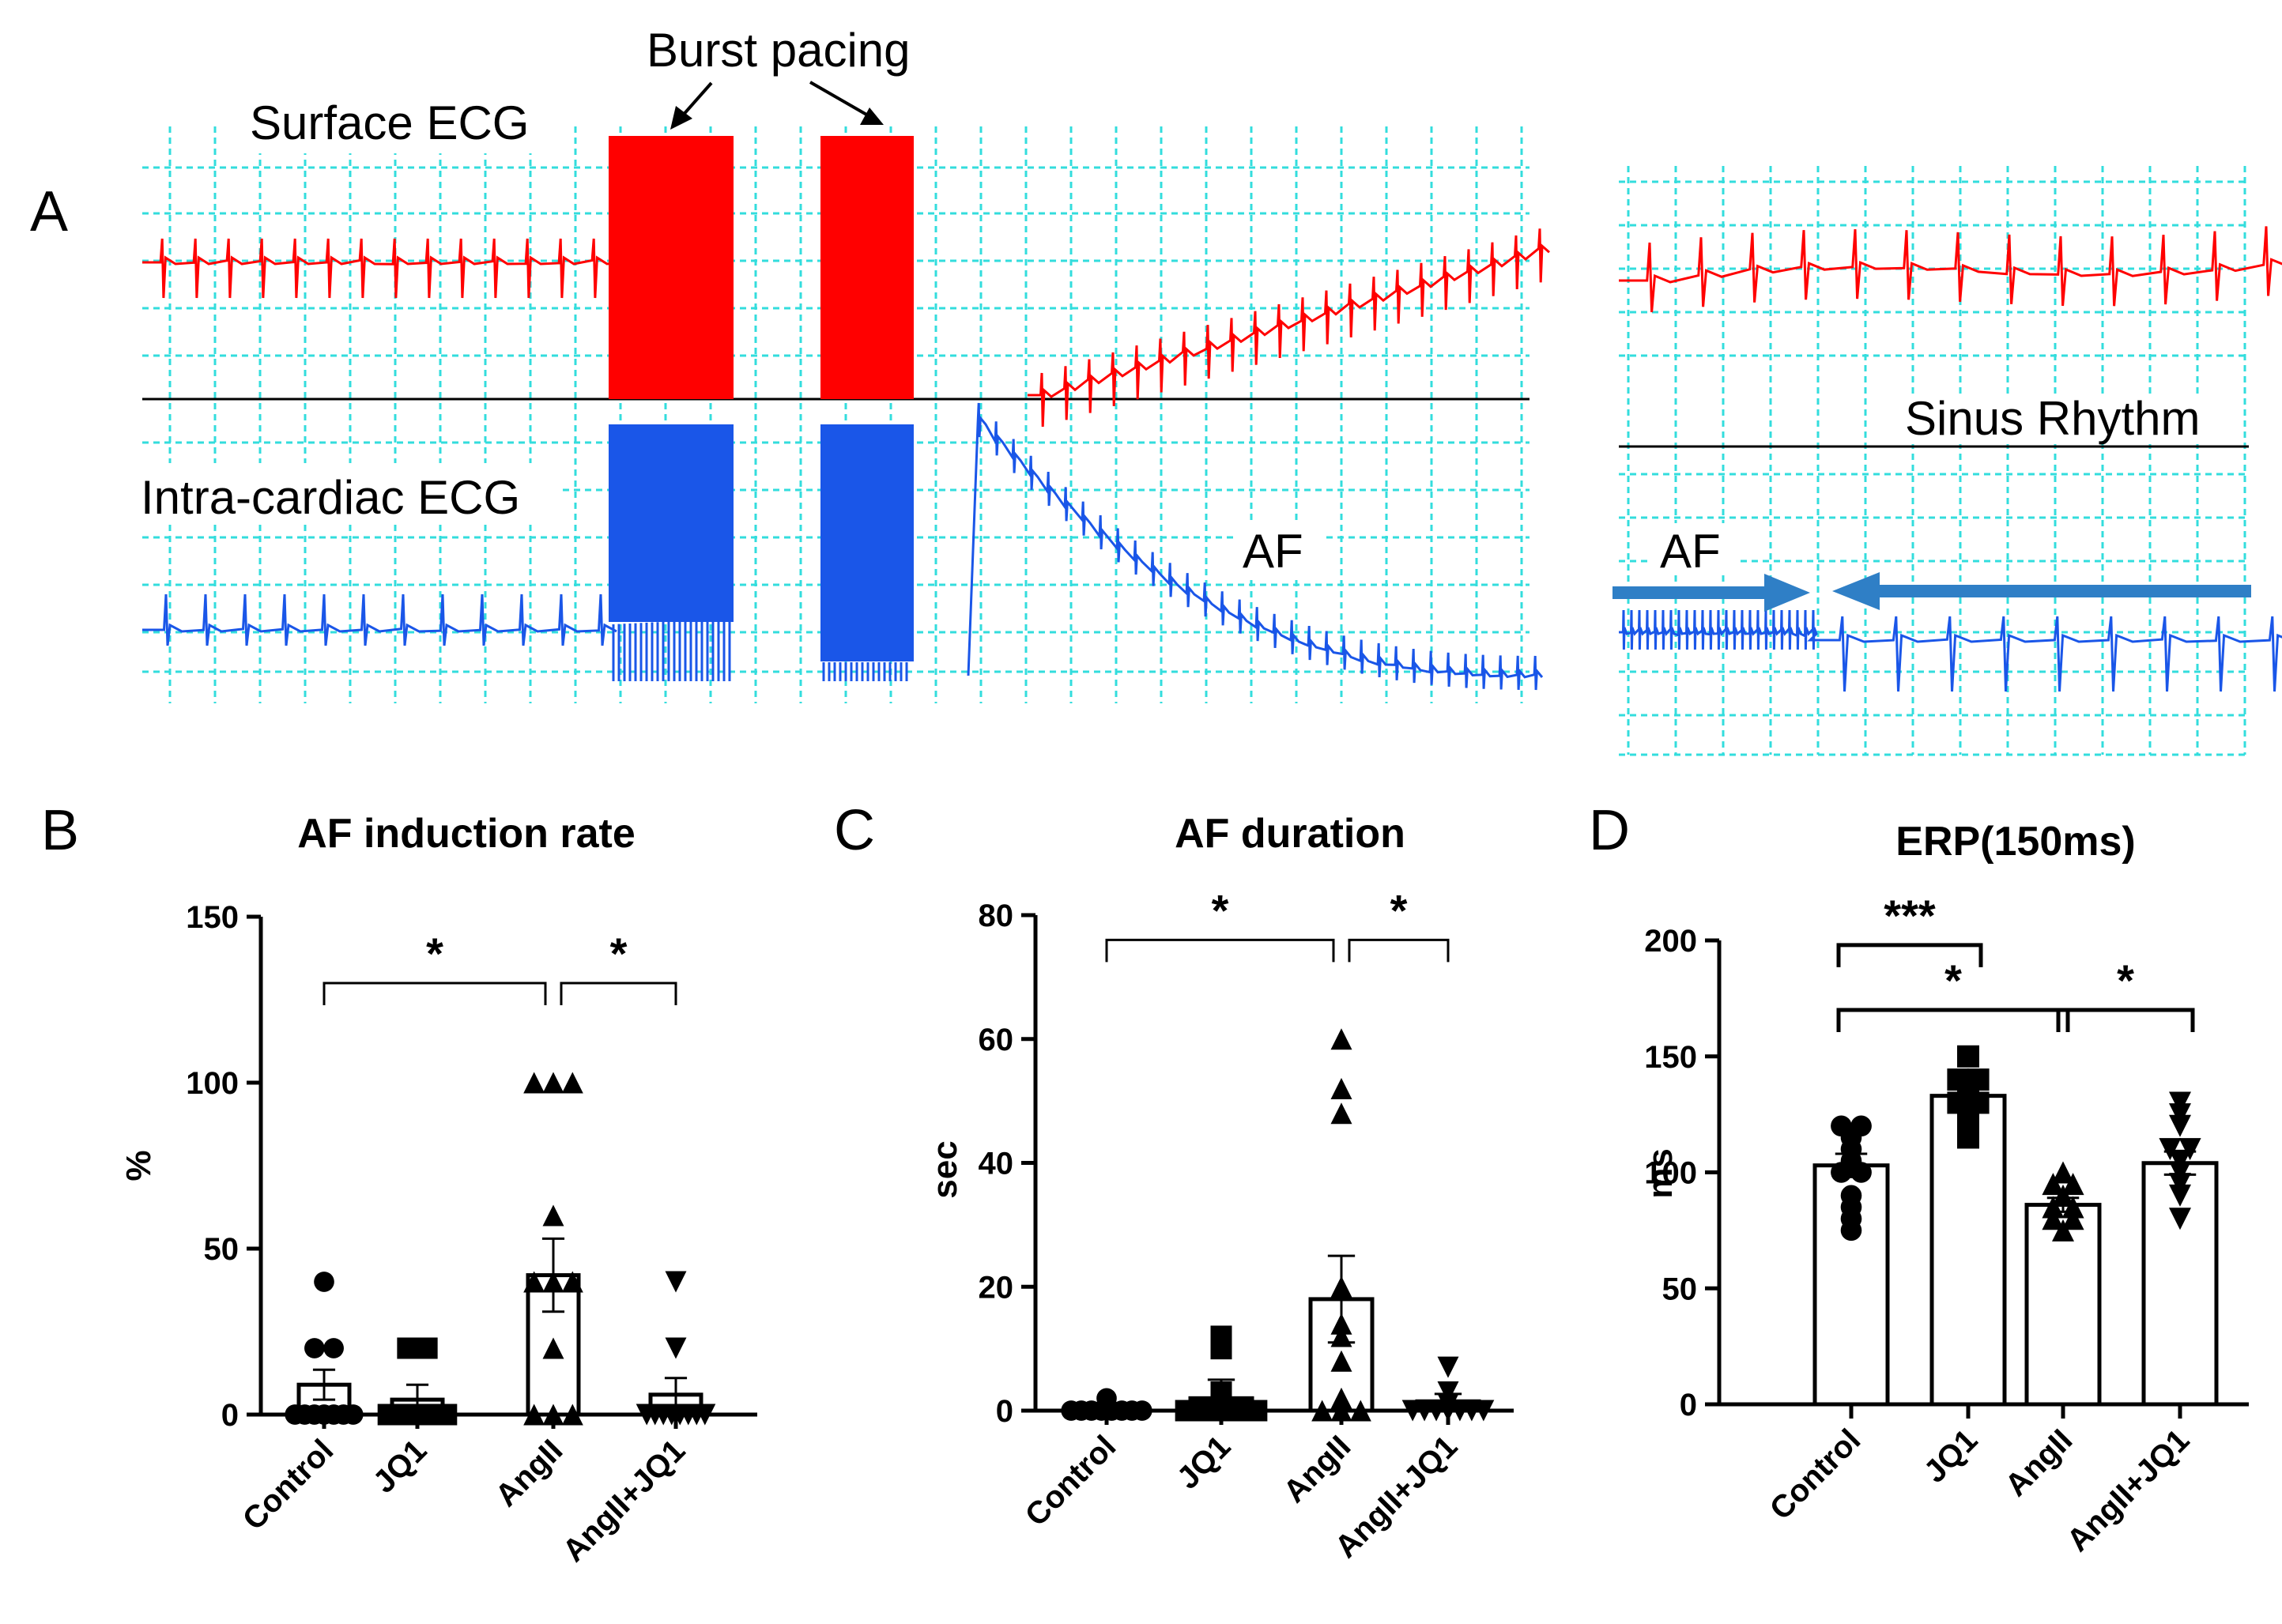 The height and width of the screenshot is (1624, 2282). What do you see at coordinates (230, 1415) in the screenshot?
I see `y-tick-label: 0` at bounding box center [230, 1415].